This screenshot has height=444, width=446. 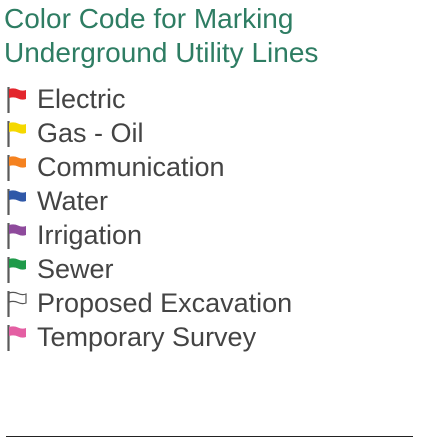 I want to click on legend-item-communication: Communication, so click(x=219, y=167).